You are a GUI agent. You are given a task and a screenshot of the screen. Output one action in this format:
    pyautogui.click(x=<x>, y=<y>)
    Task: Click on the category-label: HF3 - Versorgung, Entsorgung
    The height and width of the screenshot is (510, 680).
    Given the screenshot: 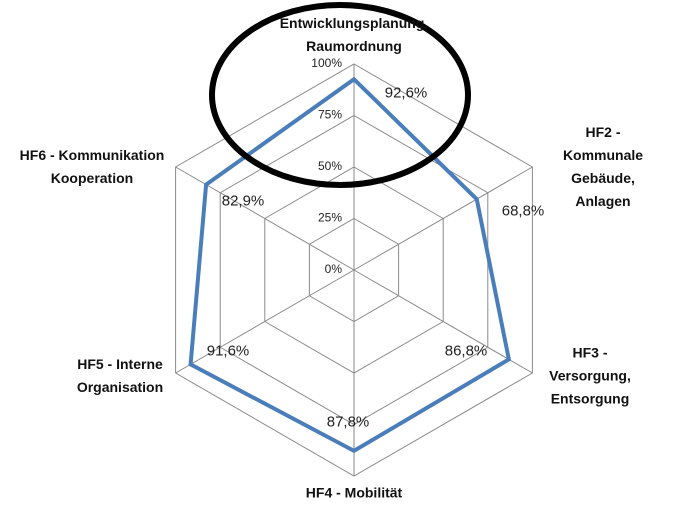 What is the action you would take?
    pyautogui.click(x=590, y=375)
    